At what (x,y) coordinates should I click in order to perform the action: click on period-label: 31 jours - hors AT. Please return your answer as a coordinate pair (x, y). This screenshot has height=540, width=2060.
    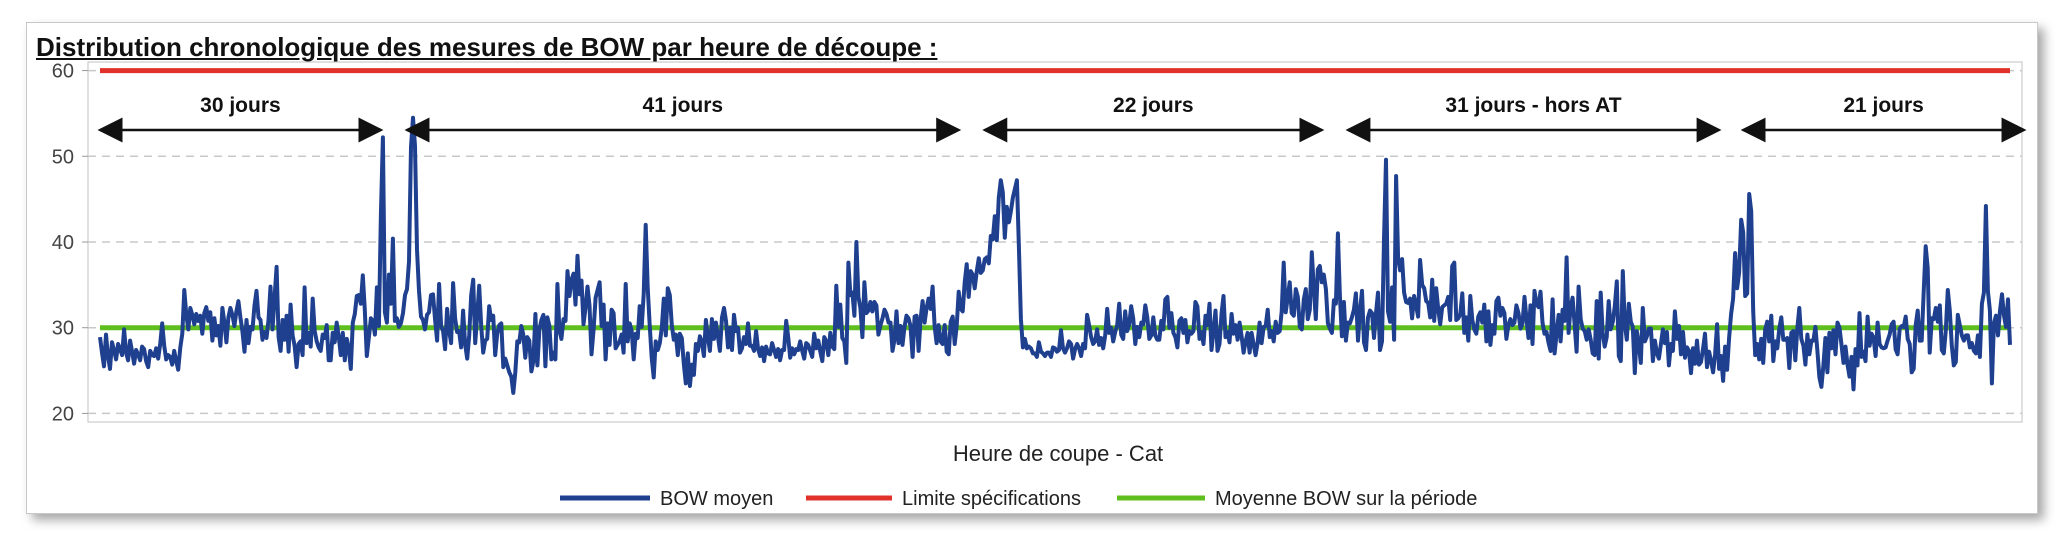
    Looking at the image, I should click on (1533, 105).